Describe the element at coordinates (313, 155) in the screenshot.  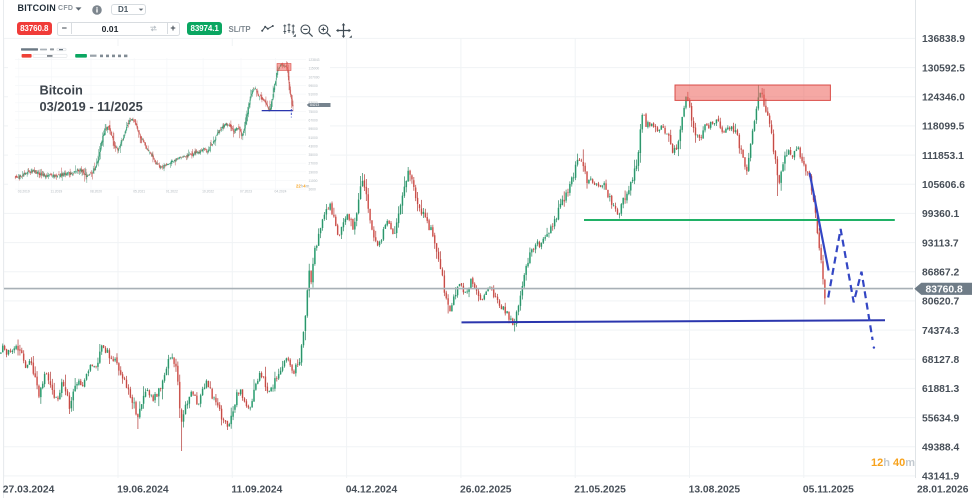
I see `svg-text: 35000` at that location.